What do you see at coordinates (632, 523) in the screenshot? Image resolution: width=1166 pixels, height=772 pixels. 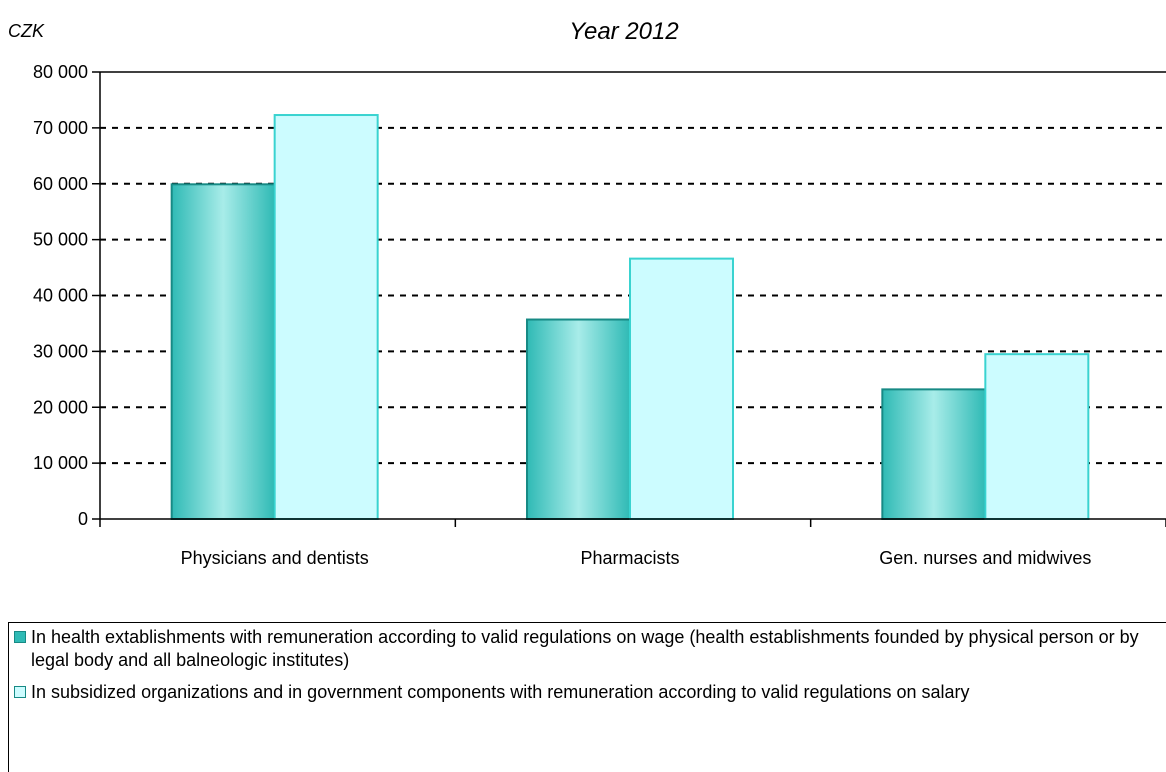 I see `x-axis-ticks` at bounding box center [632, 523].